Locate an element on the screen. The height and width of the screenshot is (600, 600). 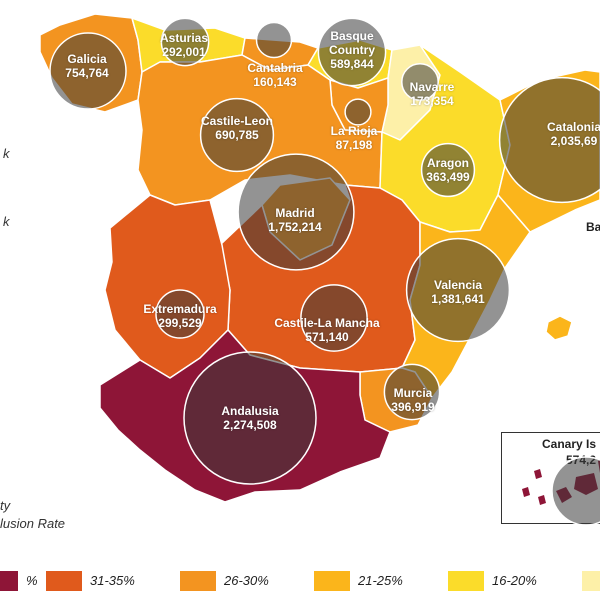
name-asturias: Asturias is located at coordinates (184, 38).